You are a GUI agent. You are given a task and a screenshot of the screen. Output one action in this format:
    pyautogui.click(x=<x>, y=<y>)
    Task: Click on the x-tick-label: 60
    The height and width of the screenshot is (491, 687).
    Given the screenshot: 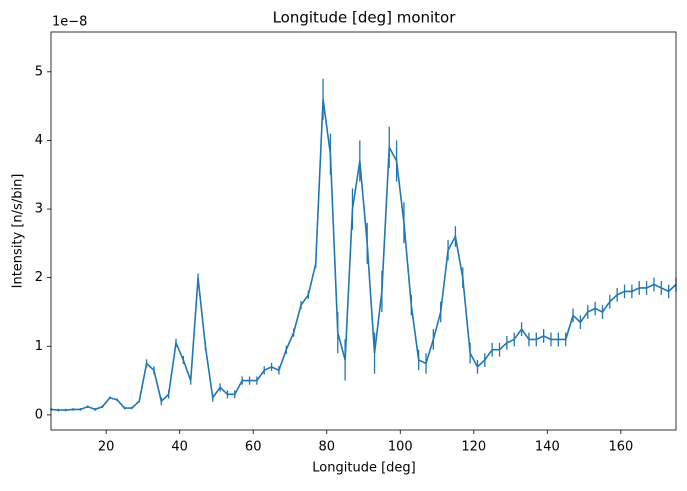 What is the action you would take?
    pyautogui.click(x=253, y=447)
    